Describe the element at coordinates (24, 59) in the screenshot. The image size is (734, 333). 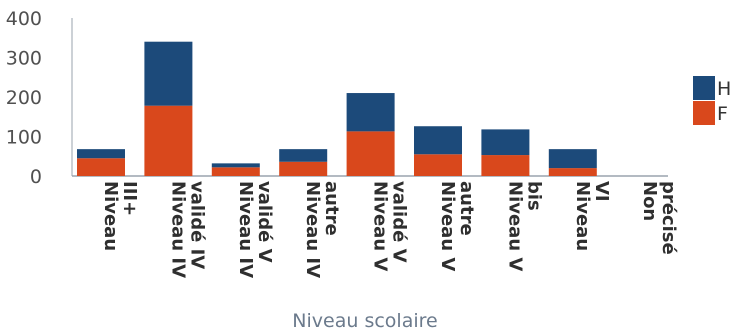
I see `y-tick-label: 300` at that location.